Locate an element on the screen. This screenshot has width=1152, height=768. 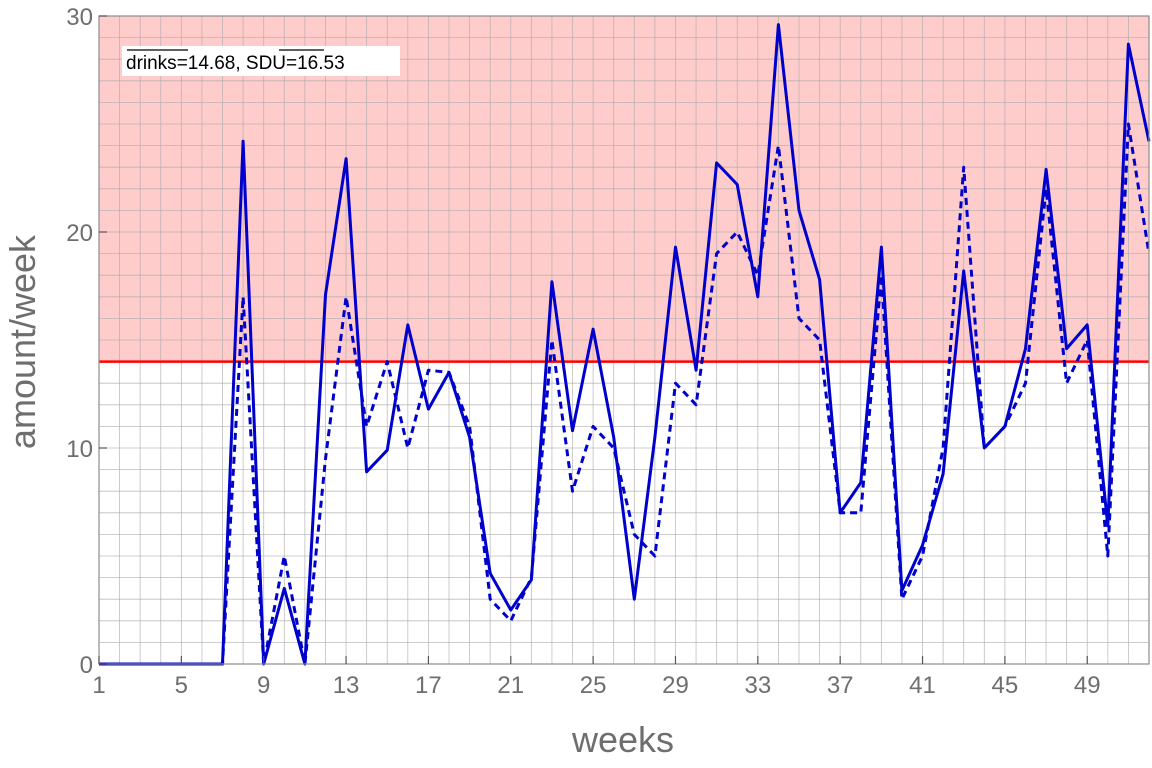
x-tick-label: 37 is located at coordinates (840, 685).